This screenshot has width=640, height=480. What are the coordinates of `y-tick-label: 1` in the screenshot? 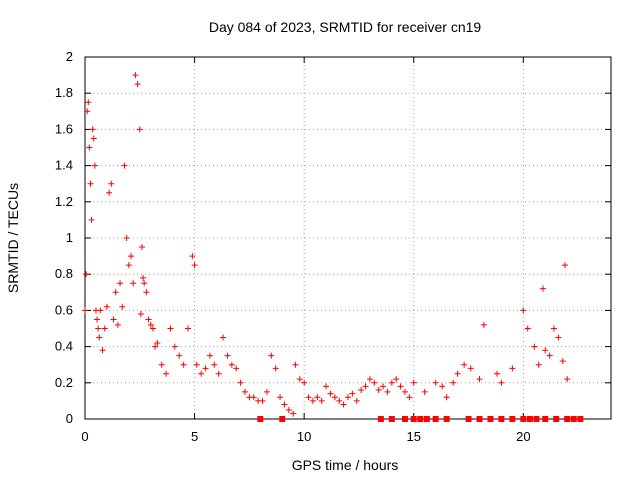 It's located at (69, 237).